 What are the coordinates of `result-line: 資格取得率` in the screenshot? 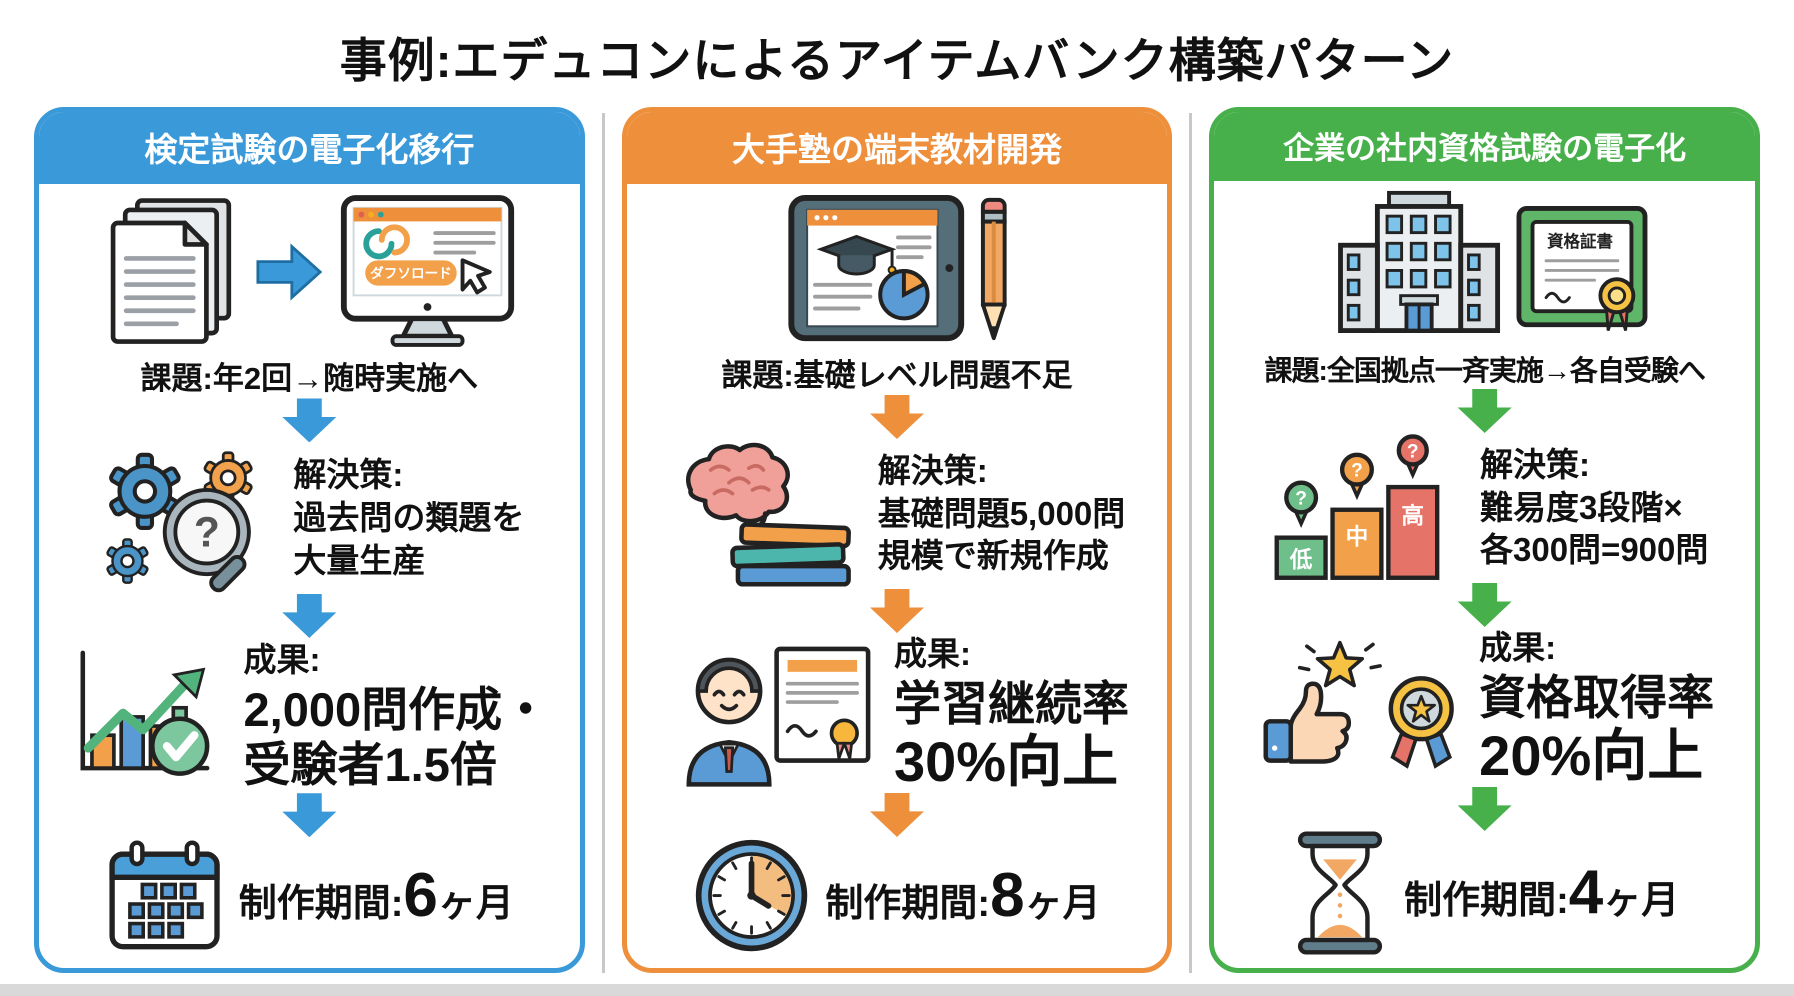 It's located at (1597, 697).